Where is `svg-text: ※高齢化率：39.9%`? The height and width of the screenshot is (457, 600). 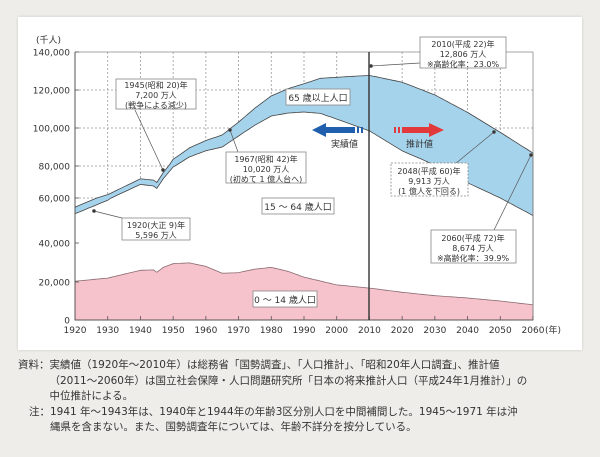 svg-text: ※高齢化率：39.9% is located at coordinates (473, 258).